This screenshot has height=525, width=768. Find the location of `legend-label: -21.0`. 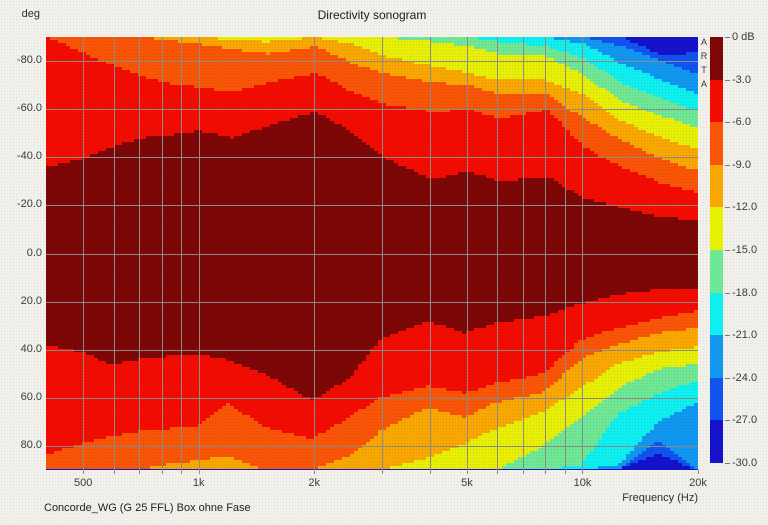

legend-label: -21.0 is located at coordinates (745, 335).